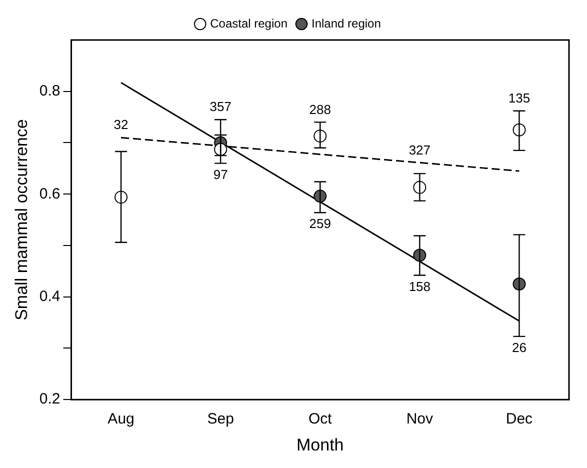 This screenshot has height=468, width=587. What do you see at coordinates (320, 109) in the screenshot?
I see `annotation: 288` at bounding box center [320, 109].